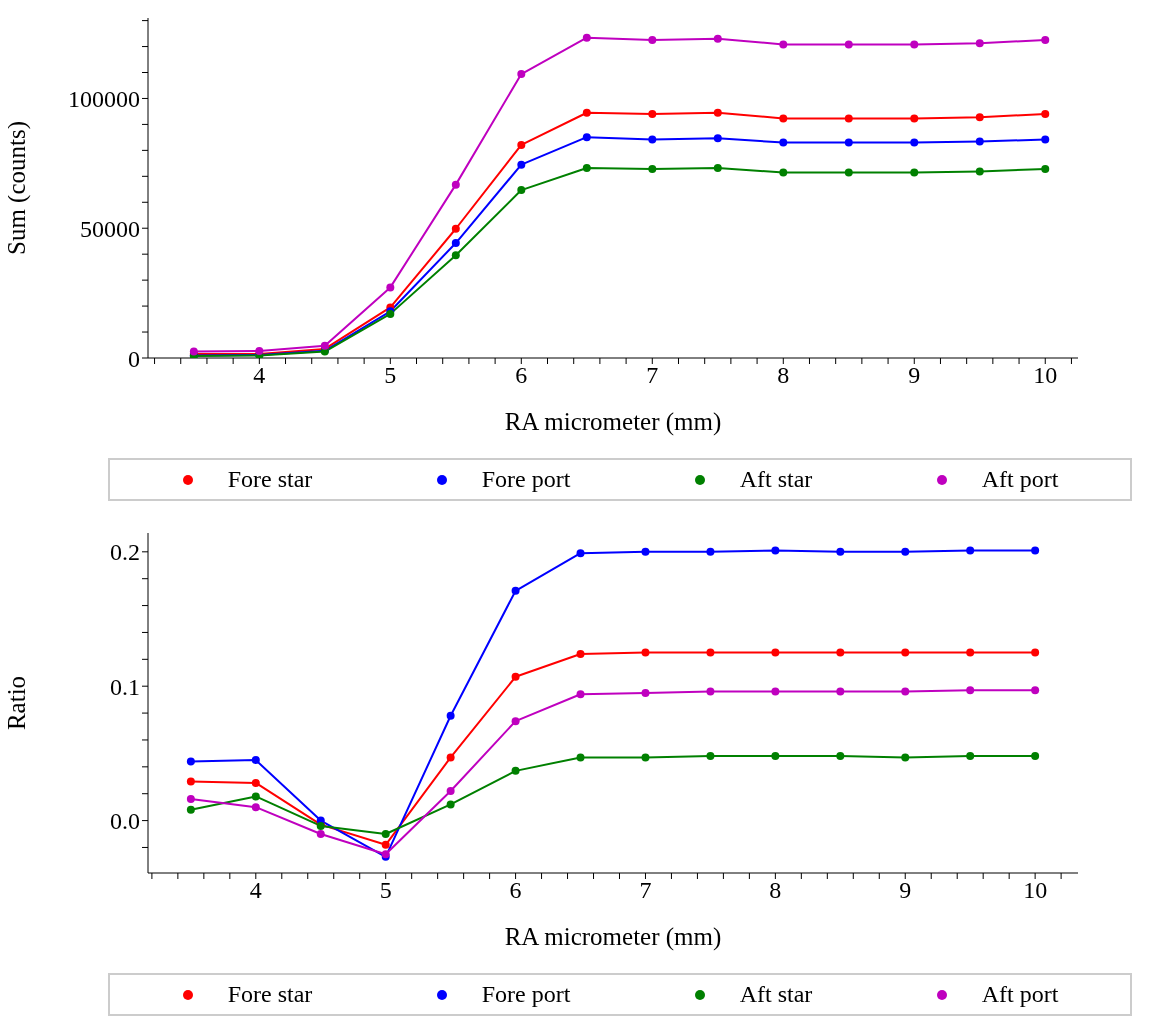 Image resolution: width=1152 pixels, height=1032 pixels. What do you see at coordinates (515, 890) in the screenshot?
I see `x-tick-label: 6` at bounding box center [515, 890].